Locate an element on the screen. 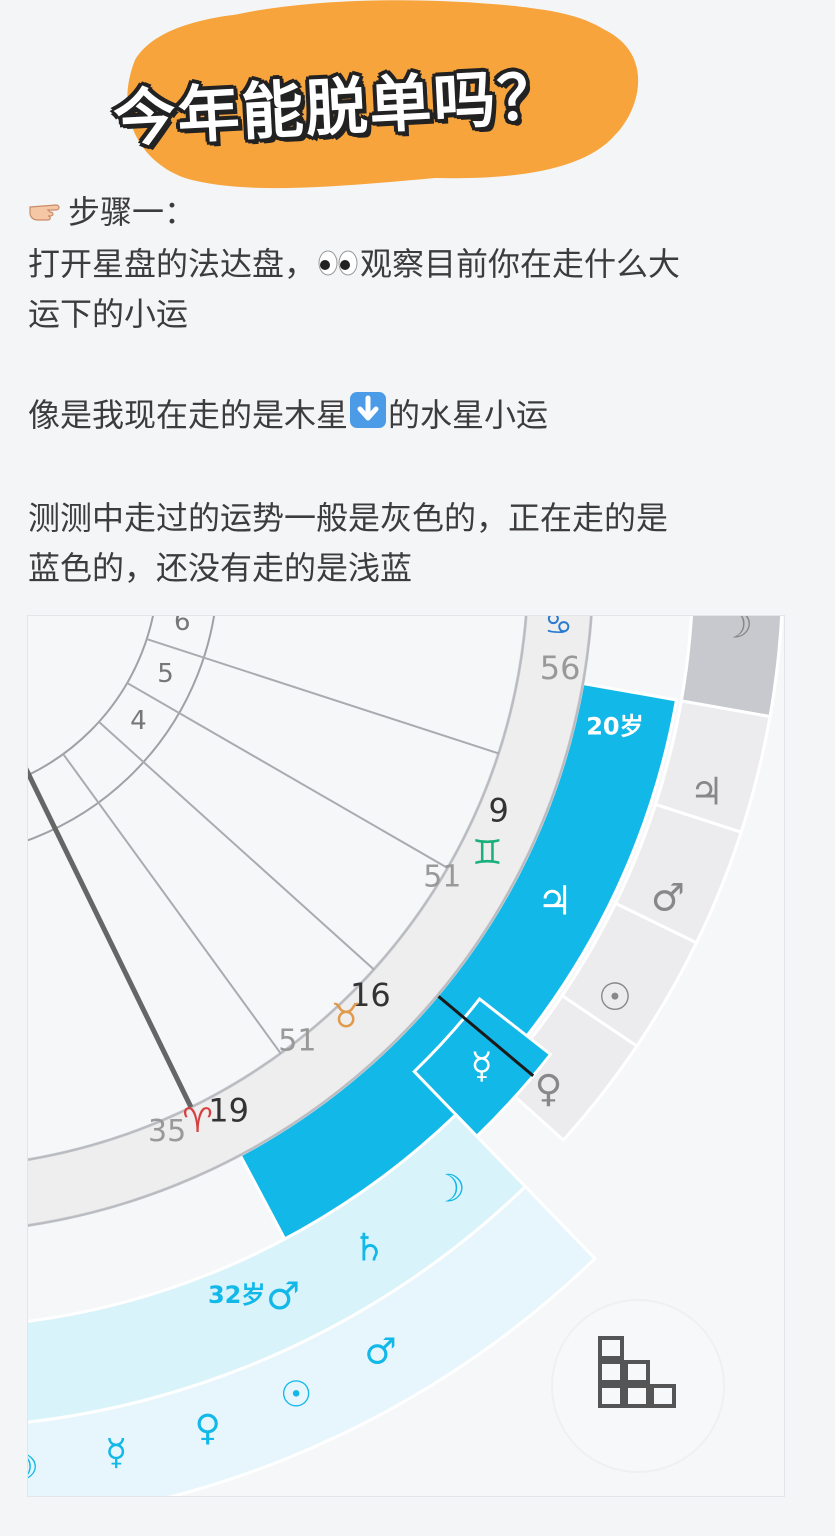 Image resolution: width=835 pixels, height=1536 pixels. cusp-minute: 35 is located at coordinates (167, 1131).